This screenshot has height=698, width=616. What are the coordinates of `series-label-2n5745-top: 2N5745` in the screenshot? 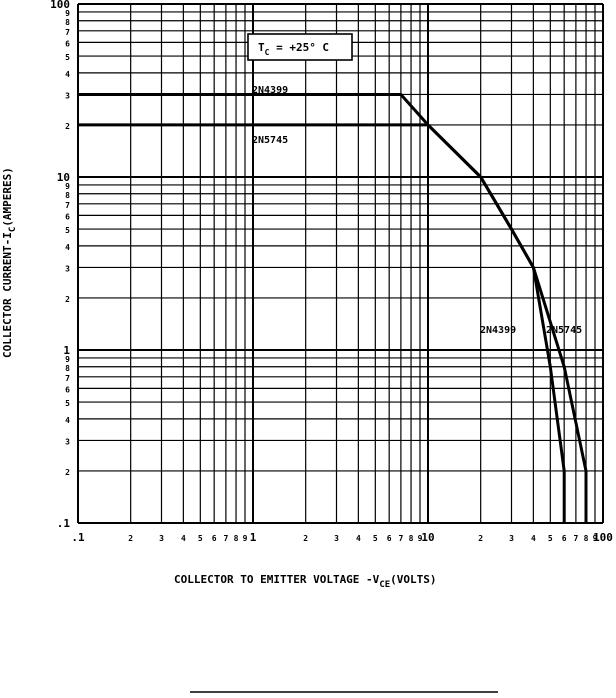 It's located at (270, 140).